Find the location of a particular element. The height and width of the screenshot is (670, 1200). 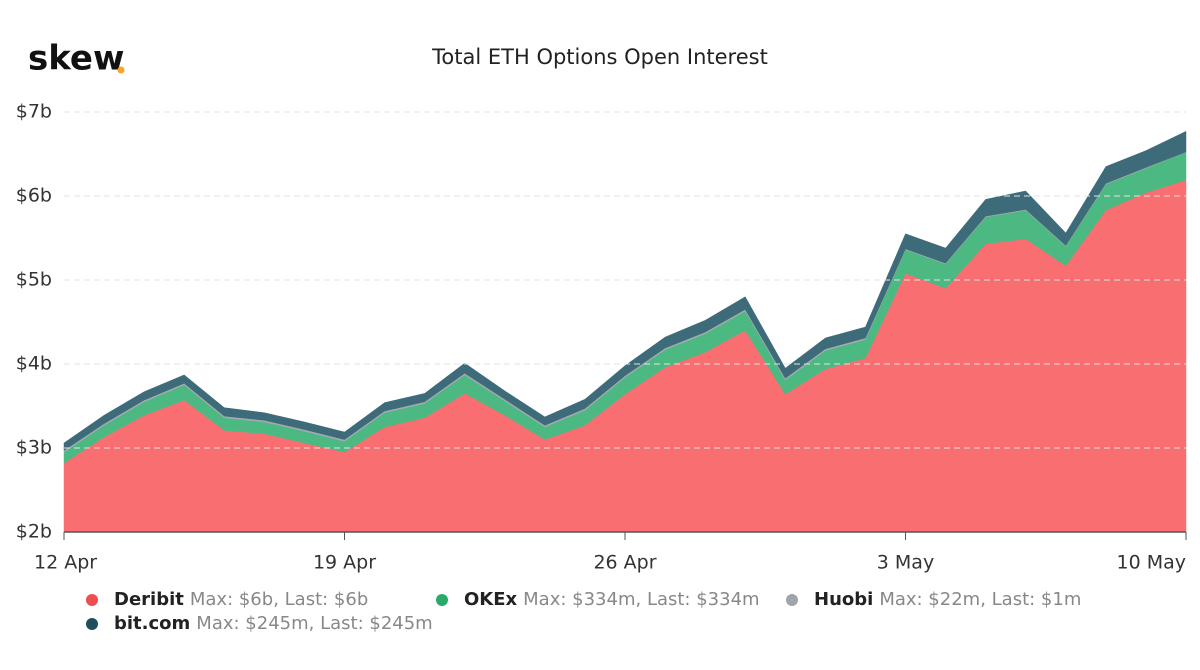

legend-label: Huobi Max: $22m, Last: $1m is located at coordinates (947, 599).